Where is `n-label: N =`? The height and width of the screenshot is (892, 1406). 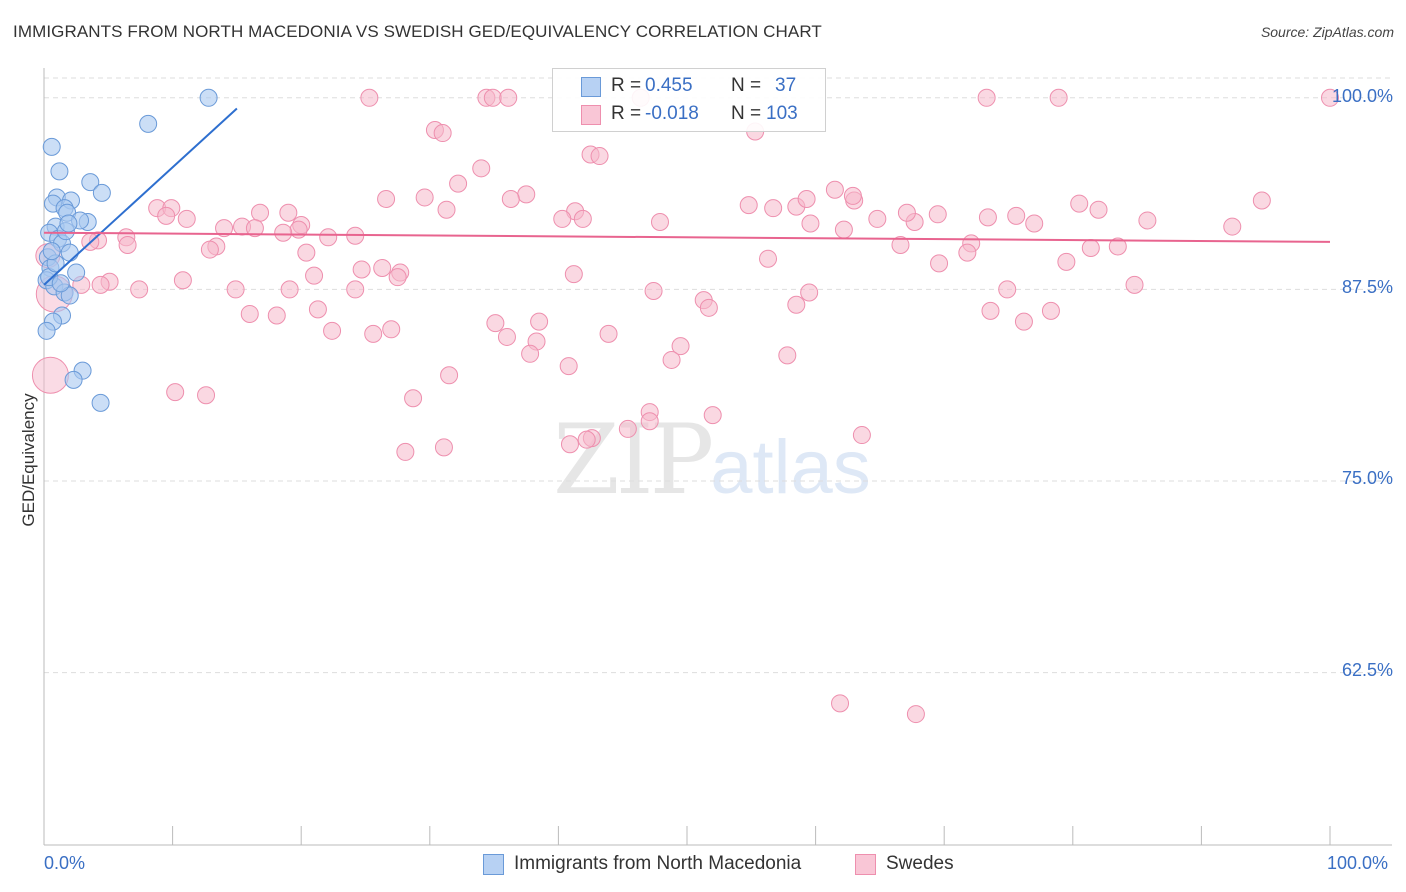
n-label: N = is located at coordinates (746, 113).